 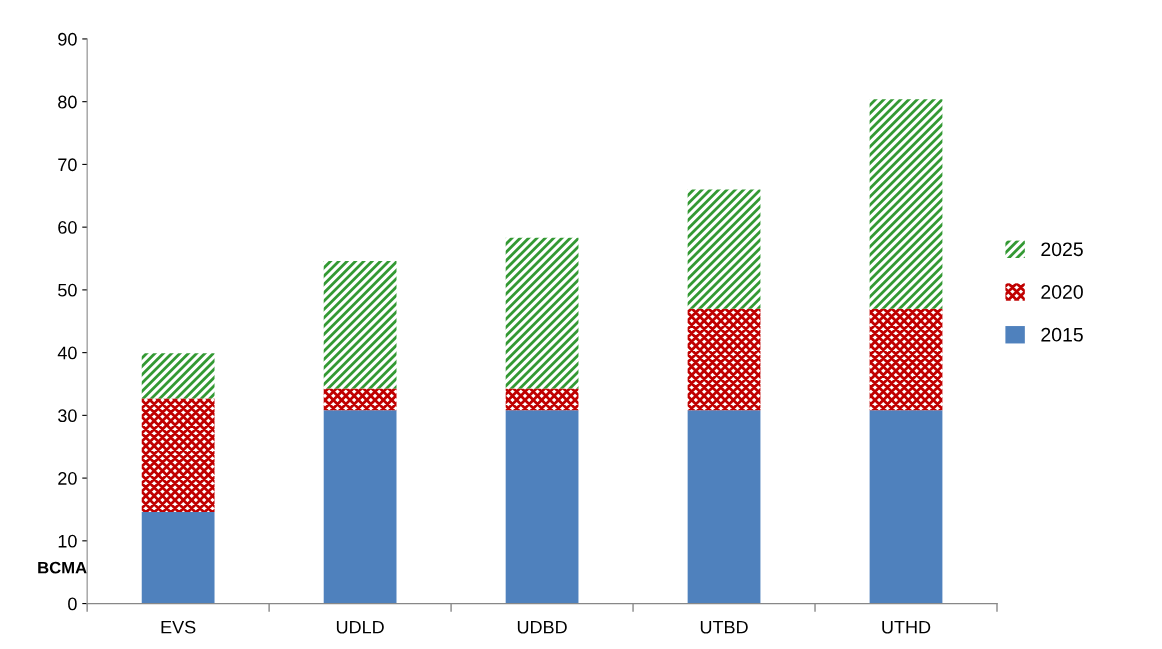 I want to click on x-tick-label: EVS, so click(x=178, y=627).